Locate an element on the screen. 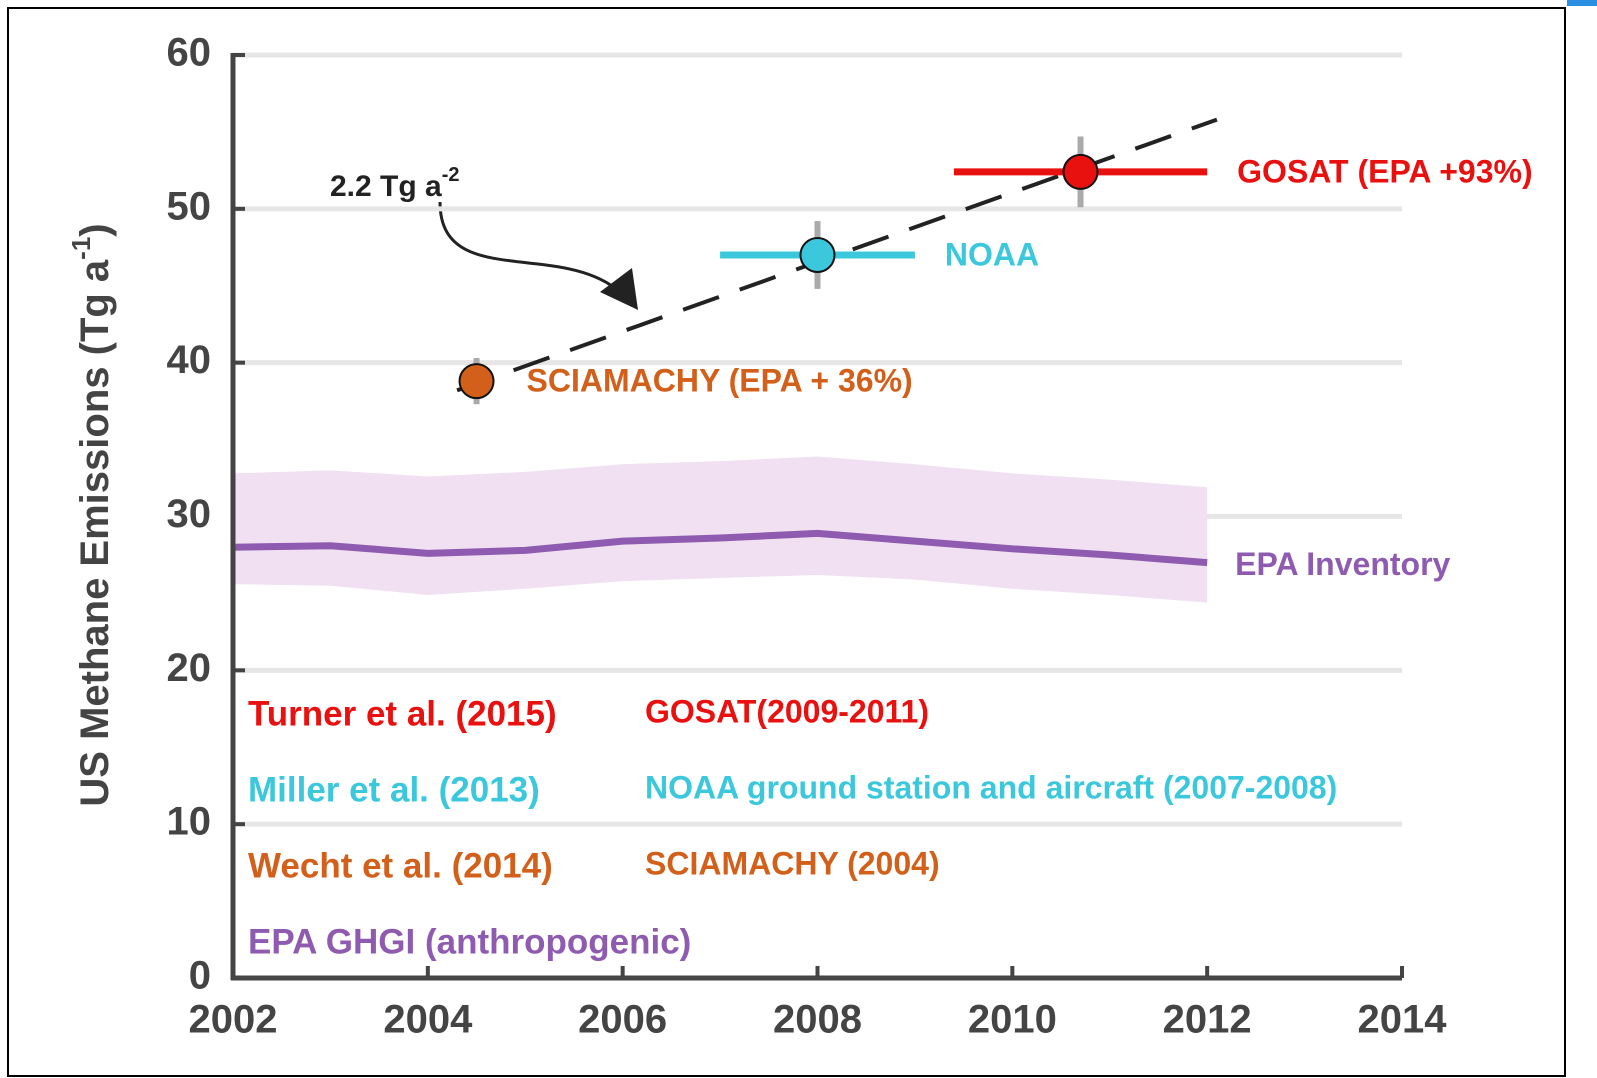 The image size is (1597, 1078). uncertainty-band is located at coordinates (720, 529).